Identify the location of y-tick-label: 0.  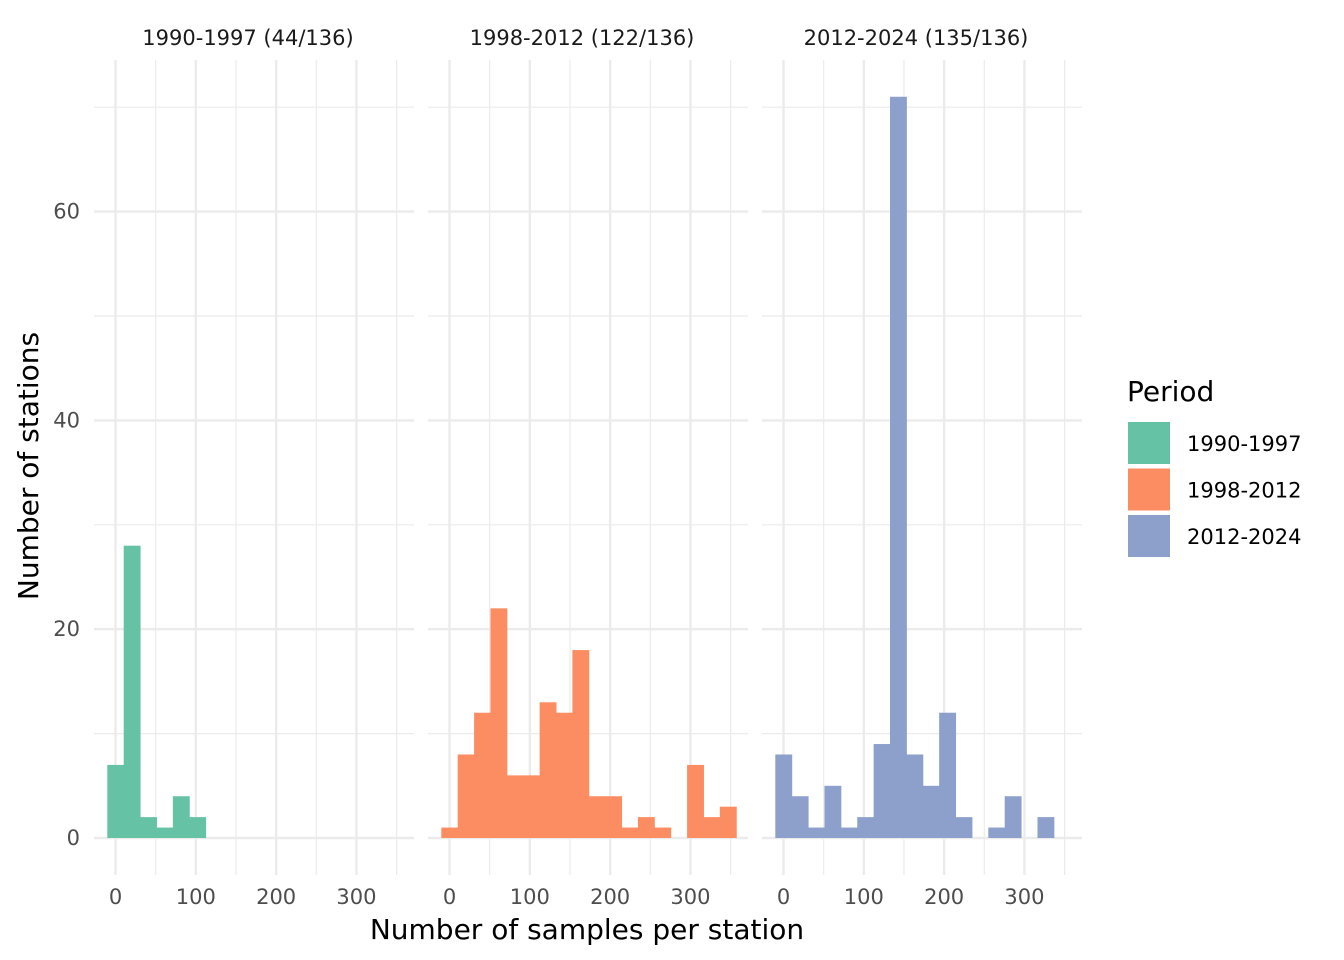
(73, 838).